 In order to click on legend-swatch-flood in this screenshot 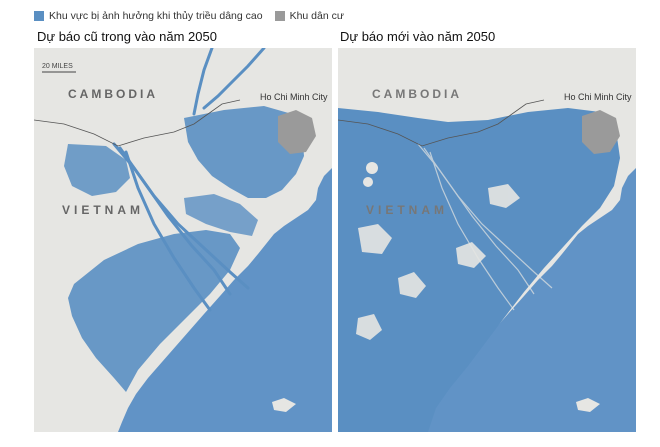, I will do `click(39, 16)`.